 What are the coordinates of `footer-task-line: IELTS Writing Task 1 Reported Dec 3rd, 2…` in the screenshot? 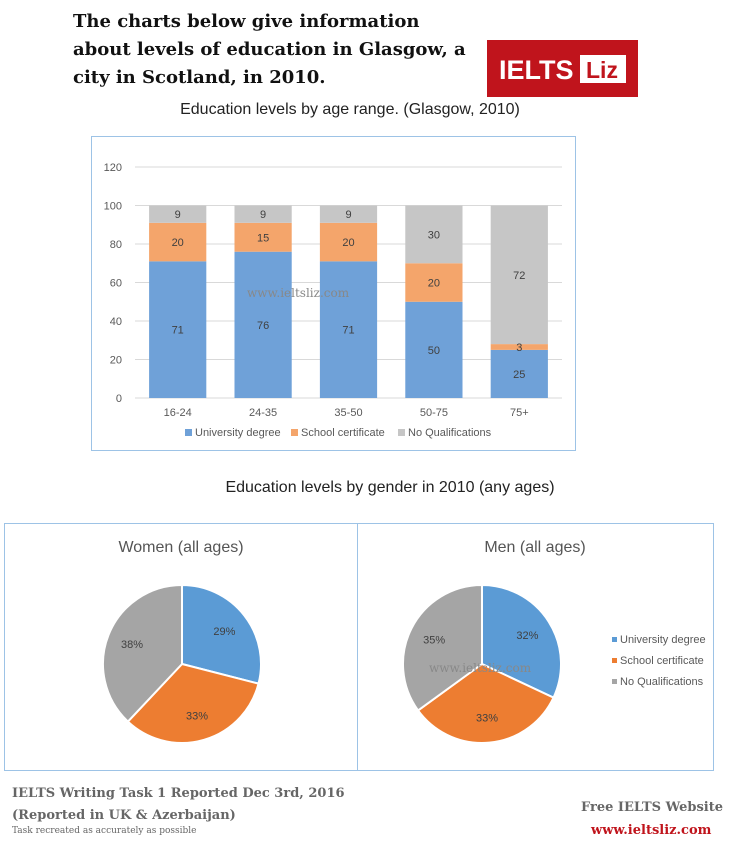 It's located at (178, 793).